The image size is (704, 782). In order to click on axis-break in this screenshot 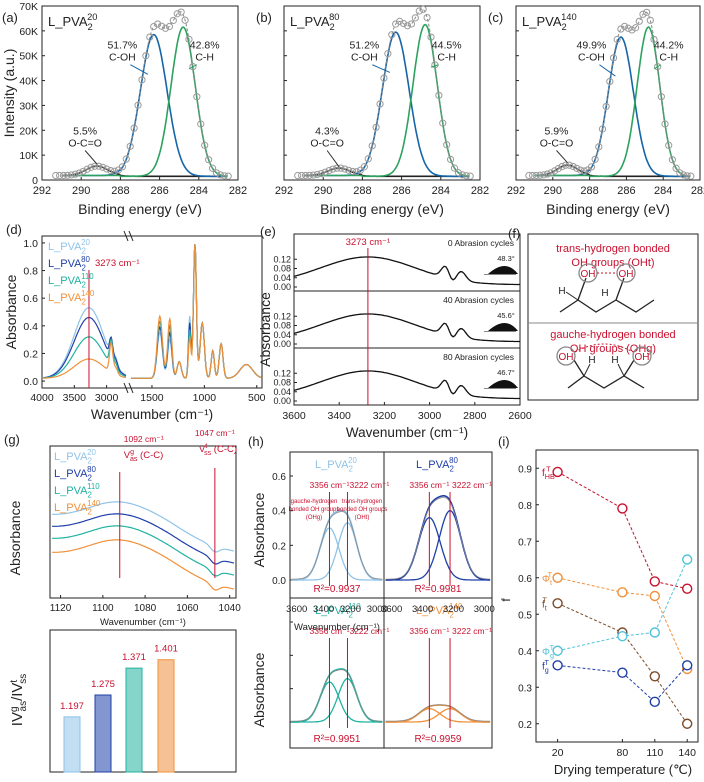, I will do `click(131, 236)`.